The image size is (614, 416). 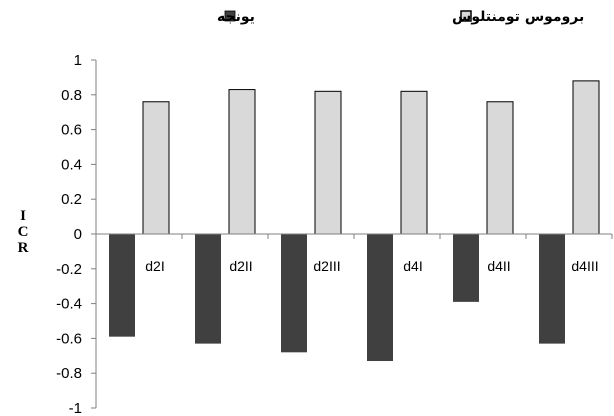 I want to click on y-tick-label: 0, so click(x=78, y=234).